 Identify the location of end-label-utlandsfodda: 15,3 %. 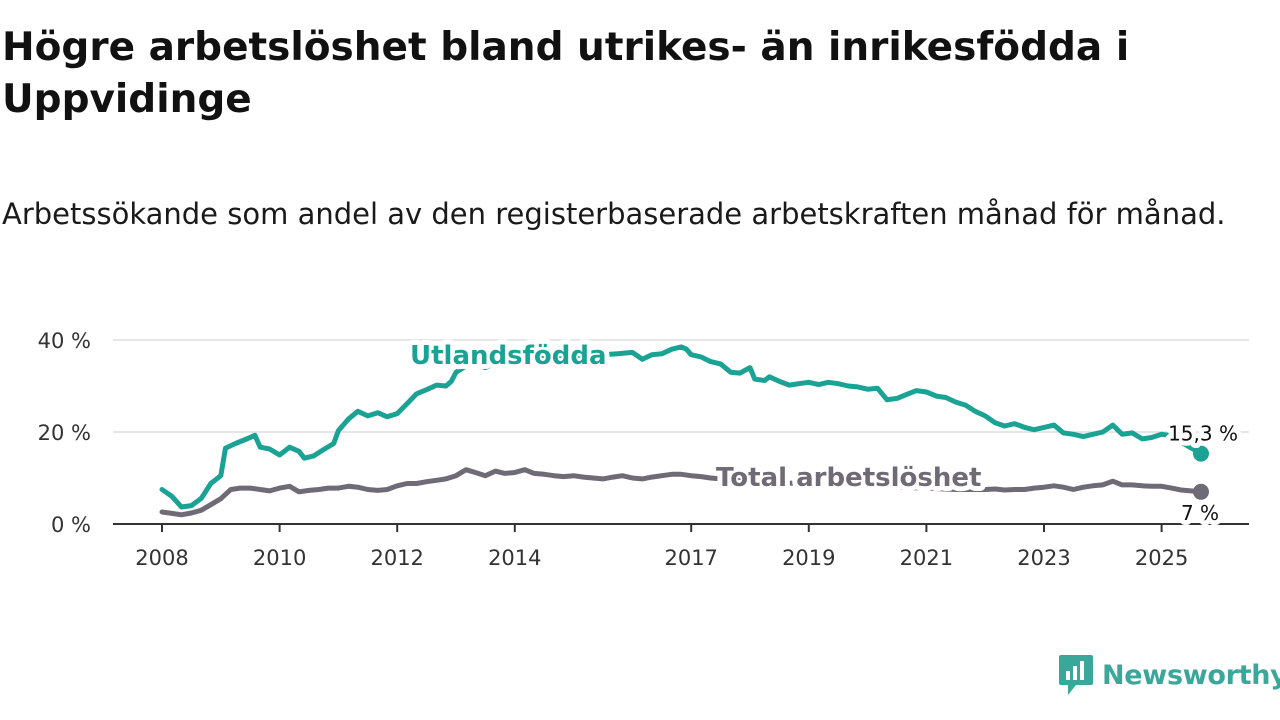
(1203, 434).